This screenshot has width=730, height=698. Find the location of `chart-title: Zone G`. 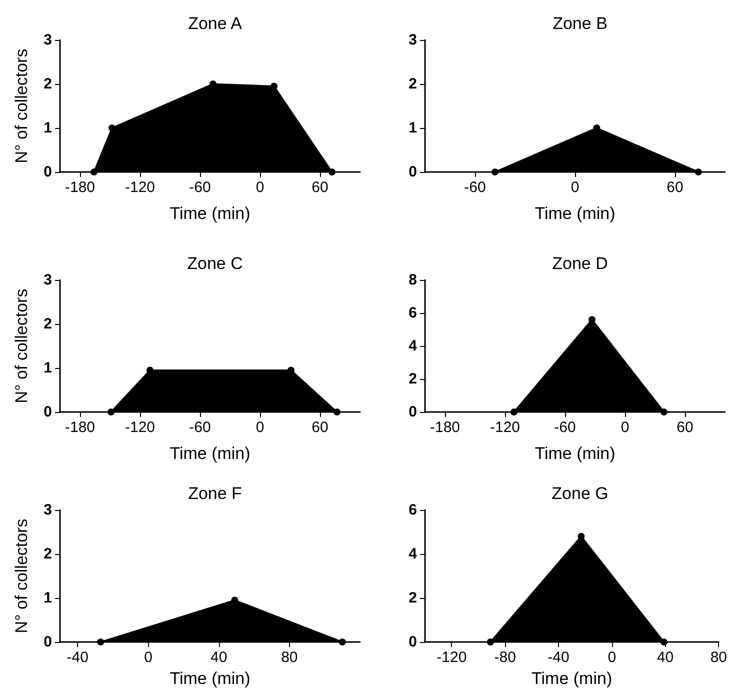

chart-title: Zone G is located at coordinates (580, 493).